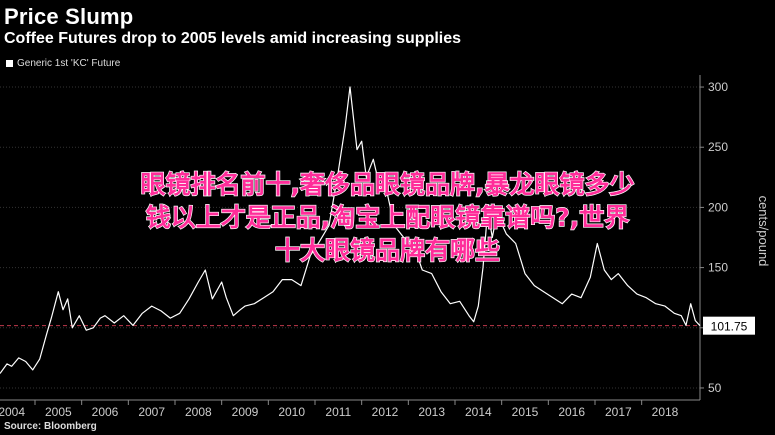 The image size is (775, 435). What do you see at coordinates (718, 87) in the screenshot?
I see `y-tick-label-5: 300` at bounding box center [718, 87].